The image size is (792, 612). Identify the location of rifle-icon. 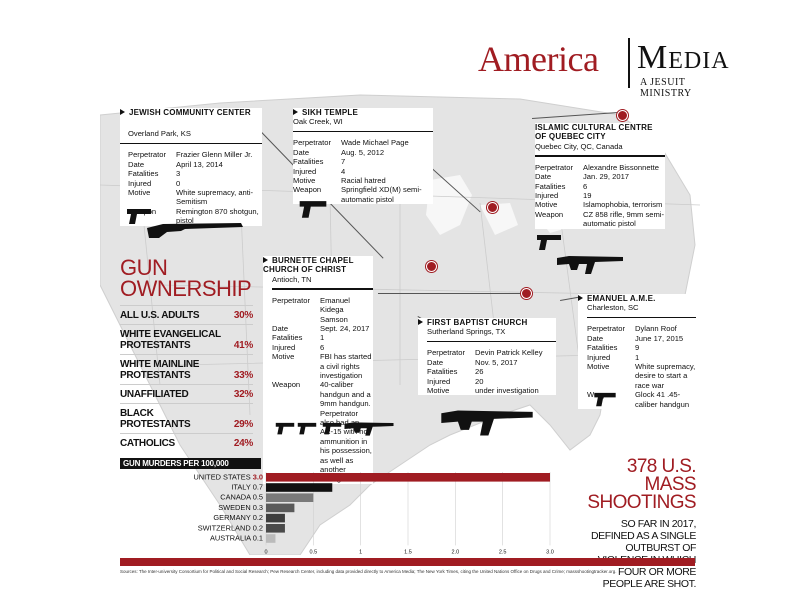
(487, 423).